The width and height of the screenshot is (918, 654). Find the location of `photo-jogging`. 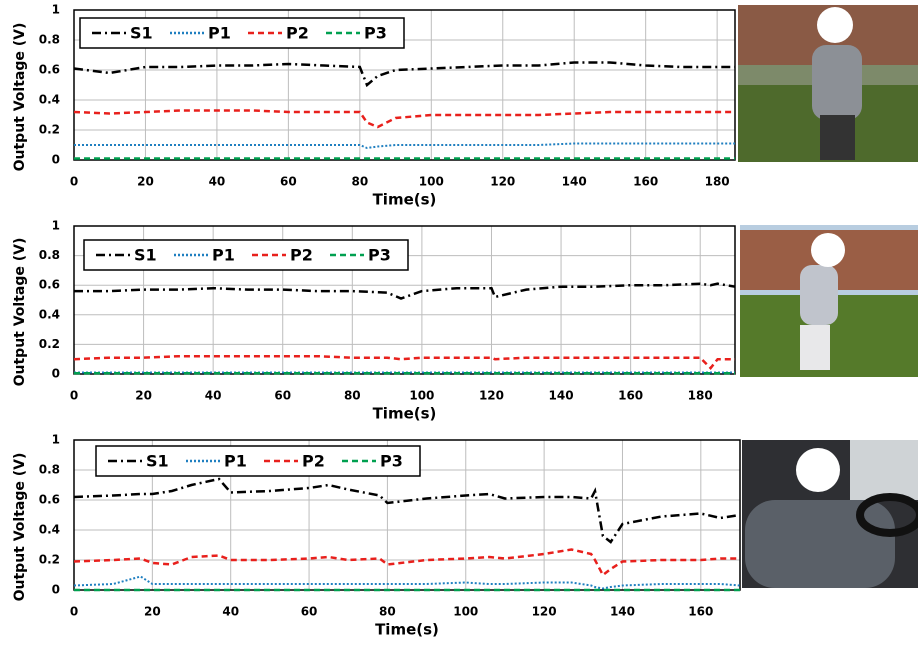

photo-jogging is located at coordinates (829, 301).